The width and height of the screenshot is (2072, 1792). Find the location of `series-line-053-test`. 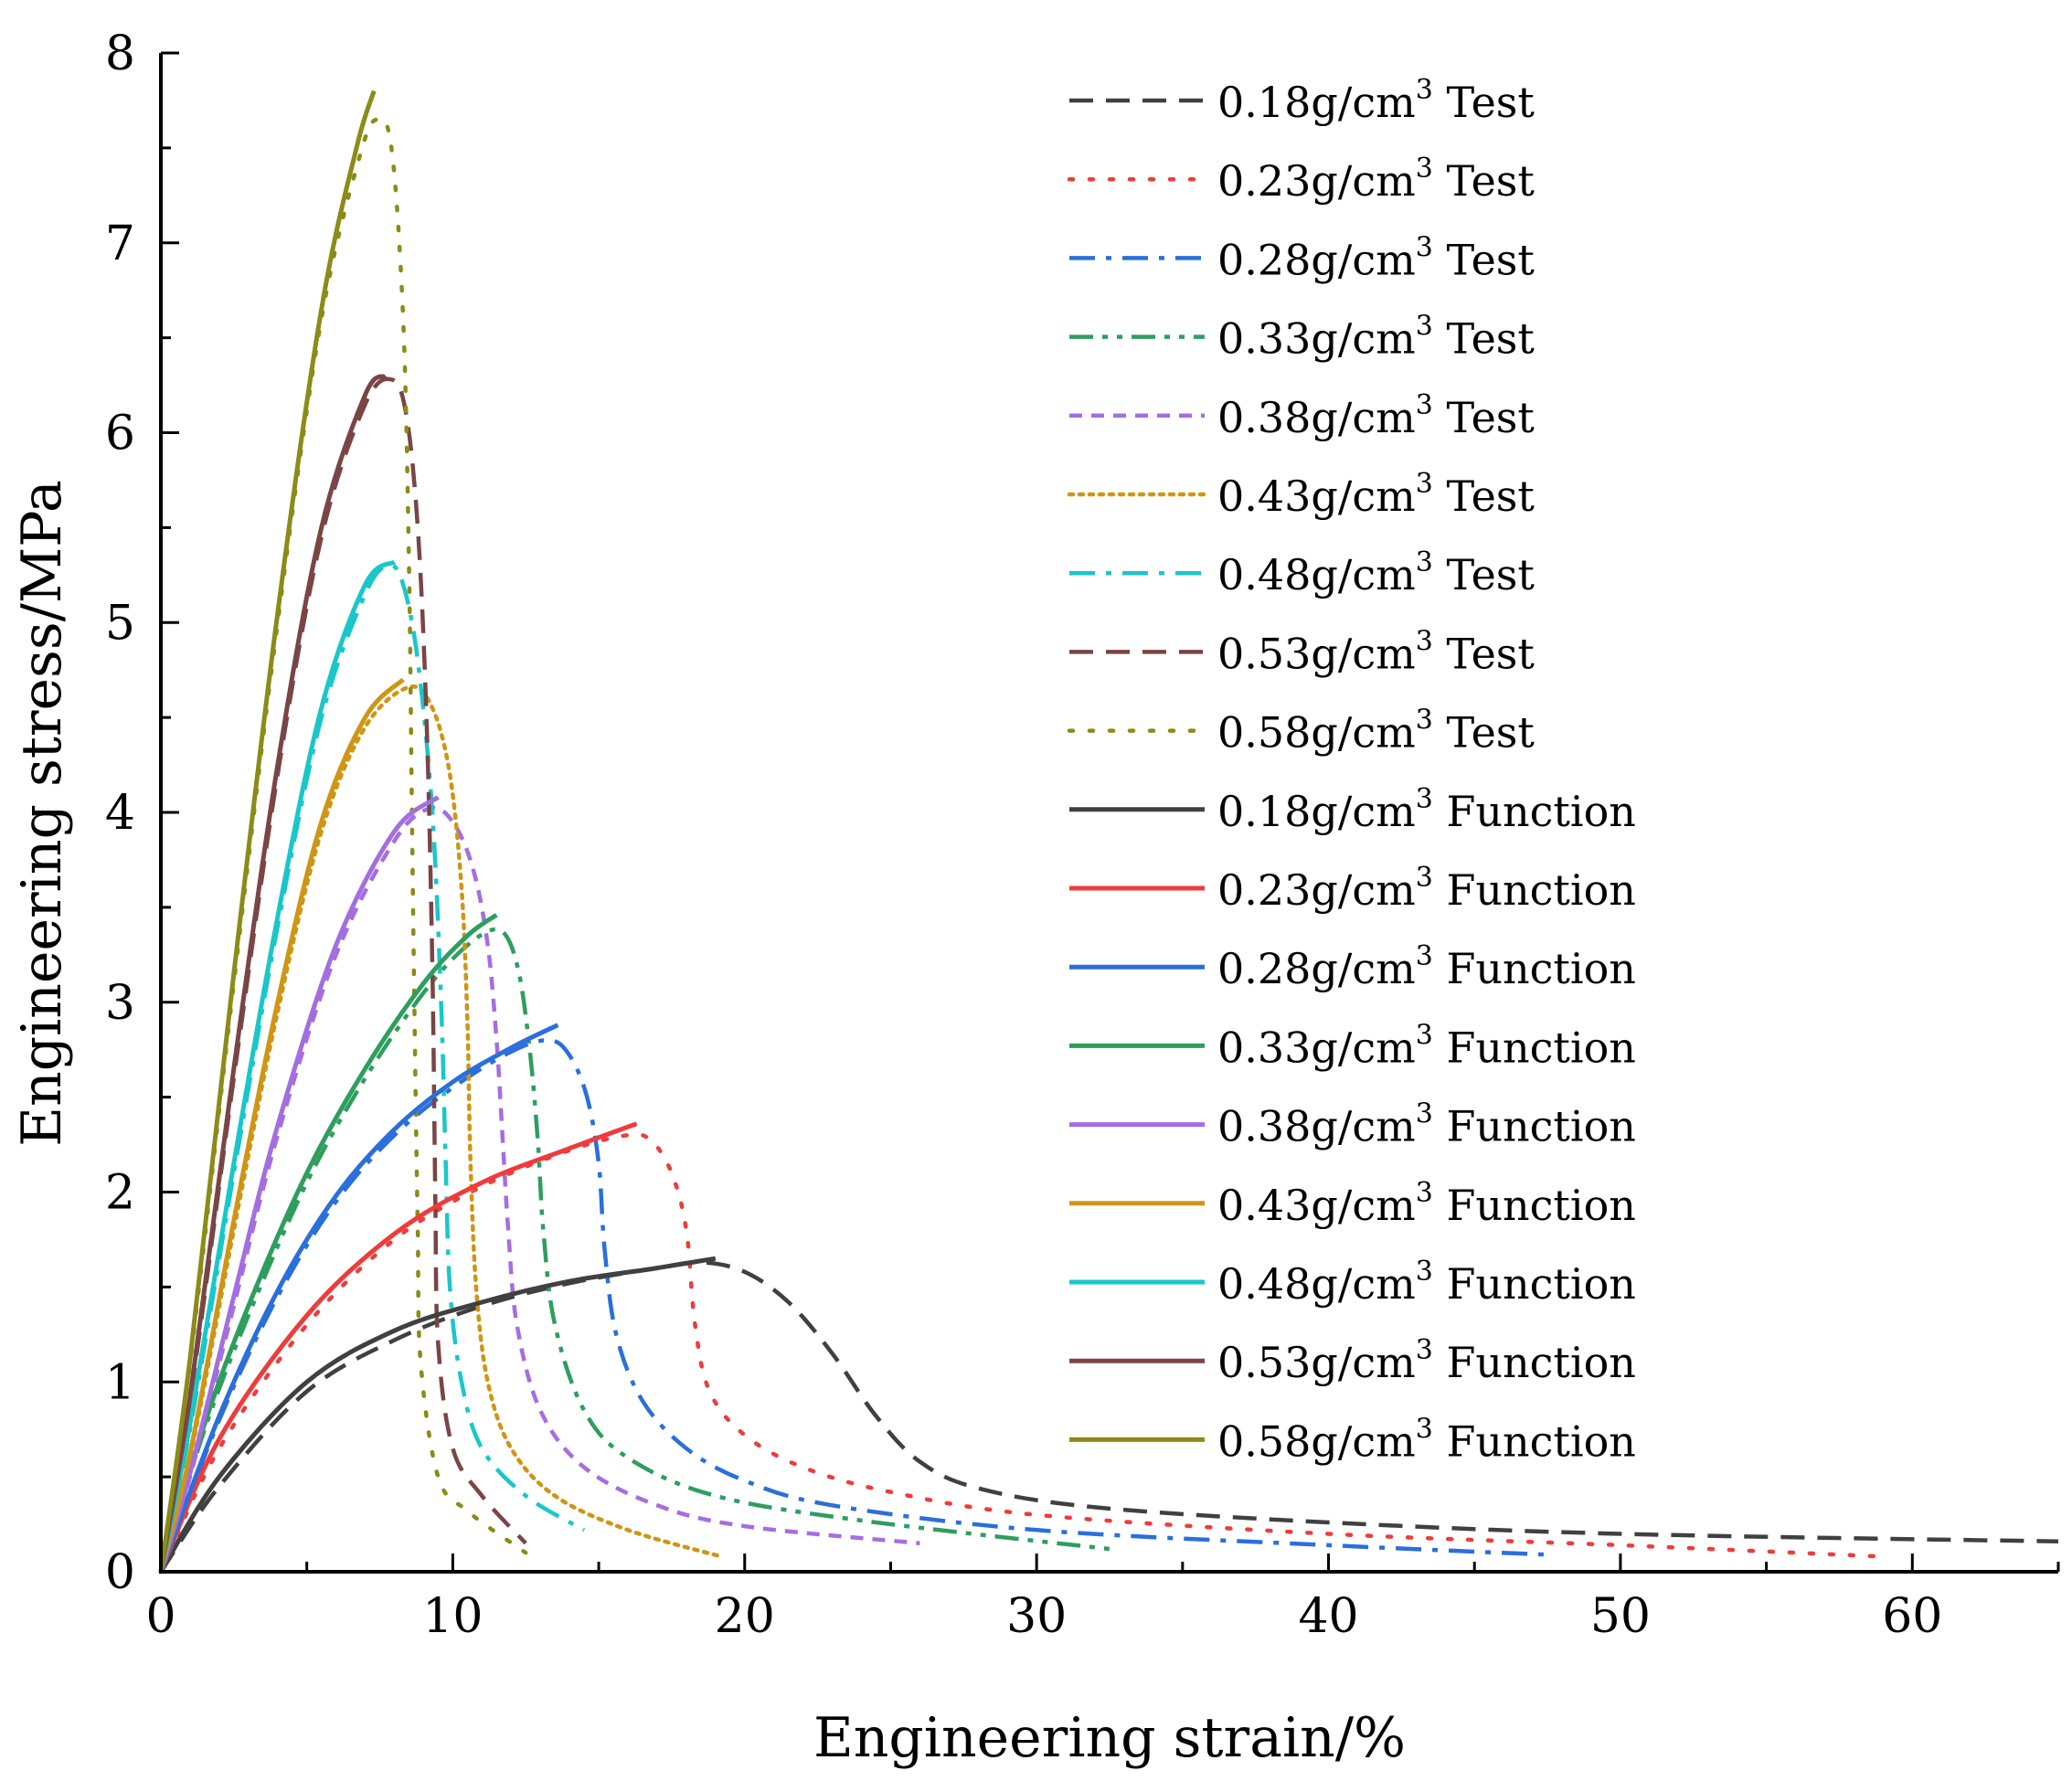

series-line-053-test is located at coordinates (342, 975).